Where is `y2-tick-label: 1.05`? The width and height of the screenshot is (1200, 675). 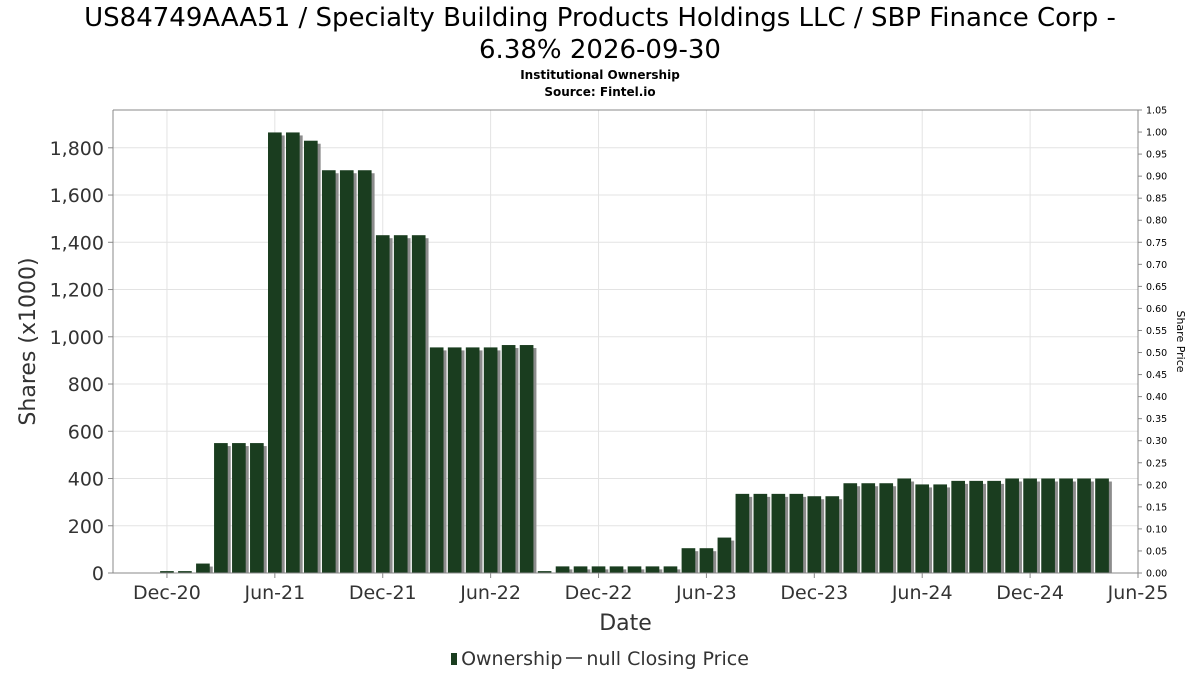
y2-tick-label: 1.05 is located at coordinates (1156, 111).